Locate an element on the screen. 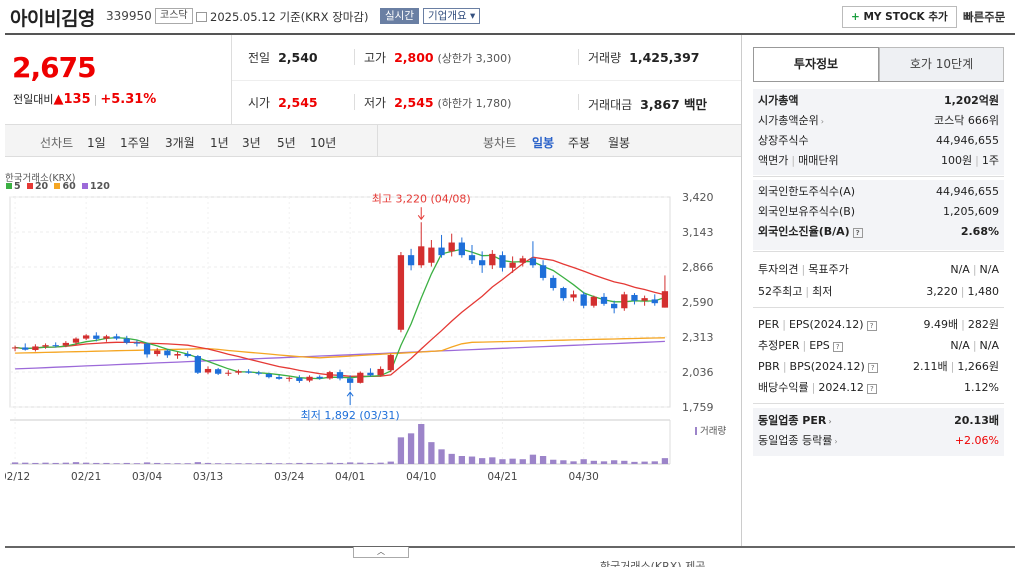 The height and width of the screenshot is (567, 1024). fast-order-link: 빠른주문 is located at coordinates (984, 17).